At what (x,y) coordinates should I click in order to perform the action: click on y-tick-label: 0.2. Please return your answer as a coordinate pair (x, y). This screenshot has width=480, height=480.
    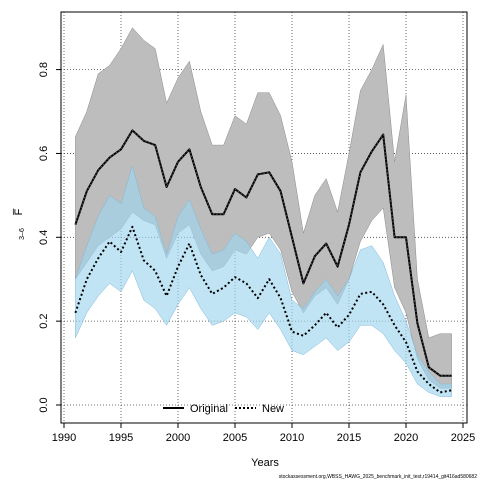
    Looking at the image, I should click on (44, 321).